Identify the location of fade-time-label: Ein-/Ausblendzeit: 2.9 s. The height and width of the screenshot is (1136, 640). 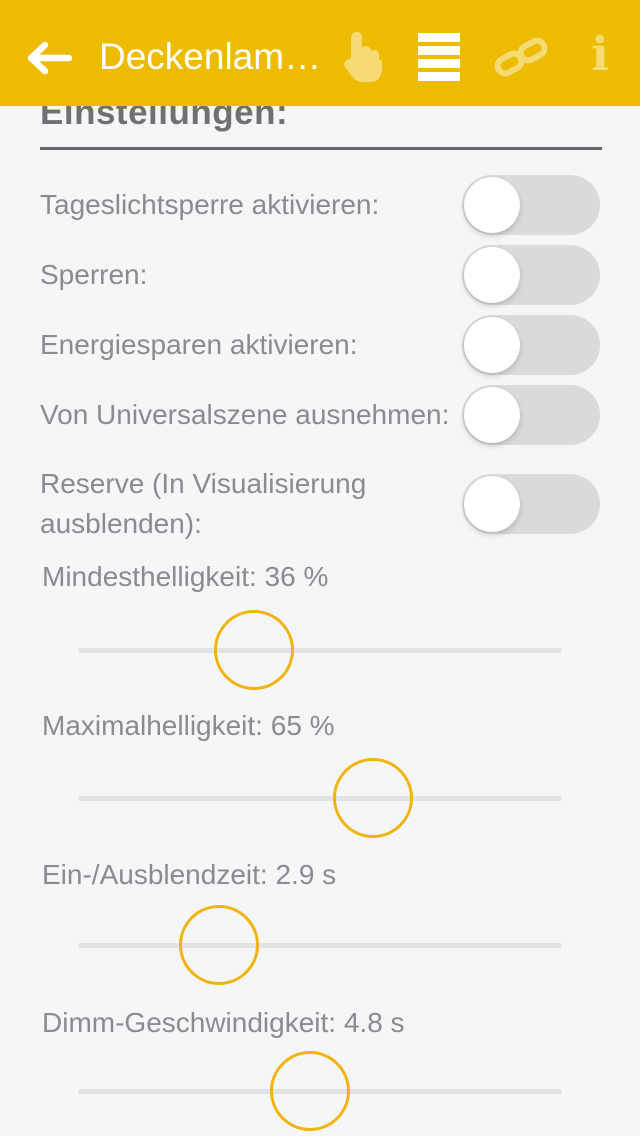
(189, 874).